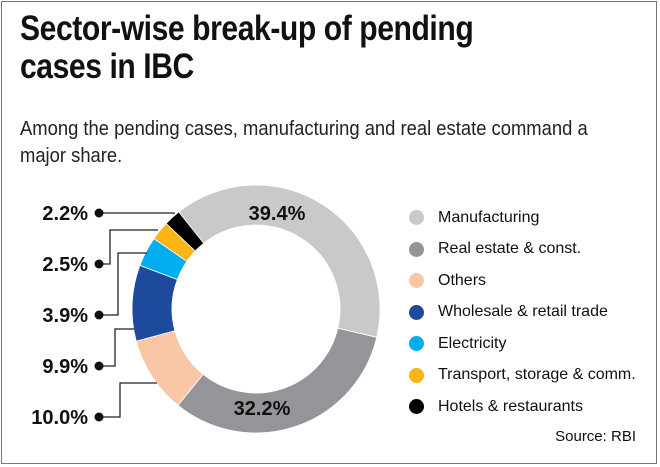 The image size is (660, 467). I want to click on legend-item: Transport, storage & comm., so click(522, 376).